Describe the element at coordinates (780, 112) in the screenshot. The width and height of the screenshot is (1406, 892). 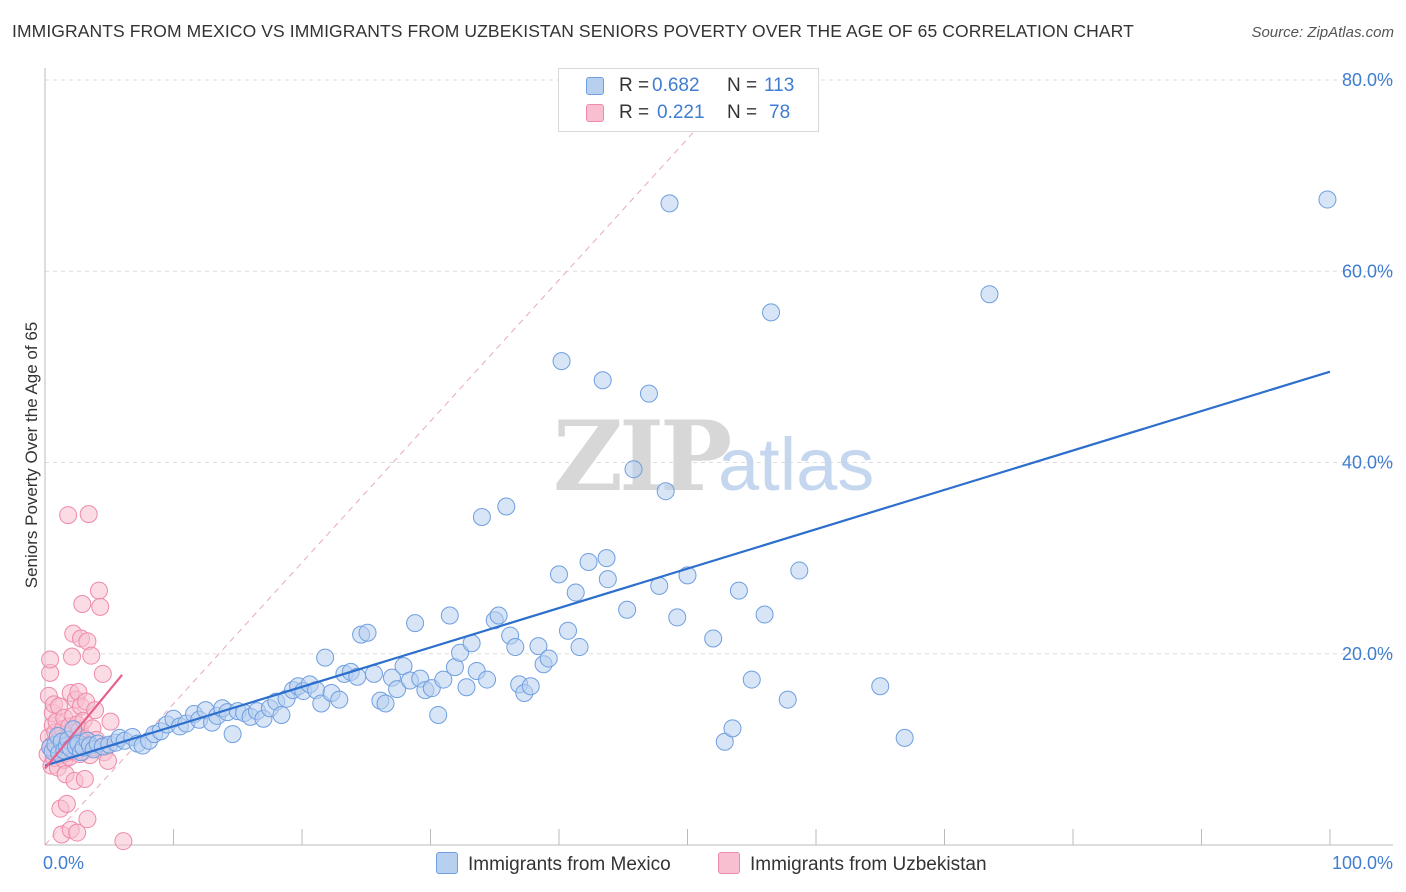
I see `legend-uzbekistan-n: 78` at that location.